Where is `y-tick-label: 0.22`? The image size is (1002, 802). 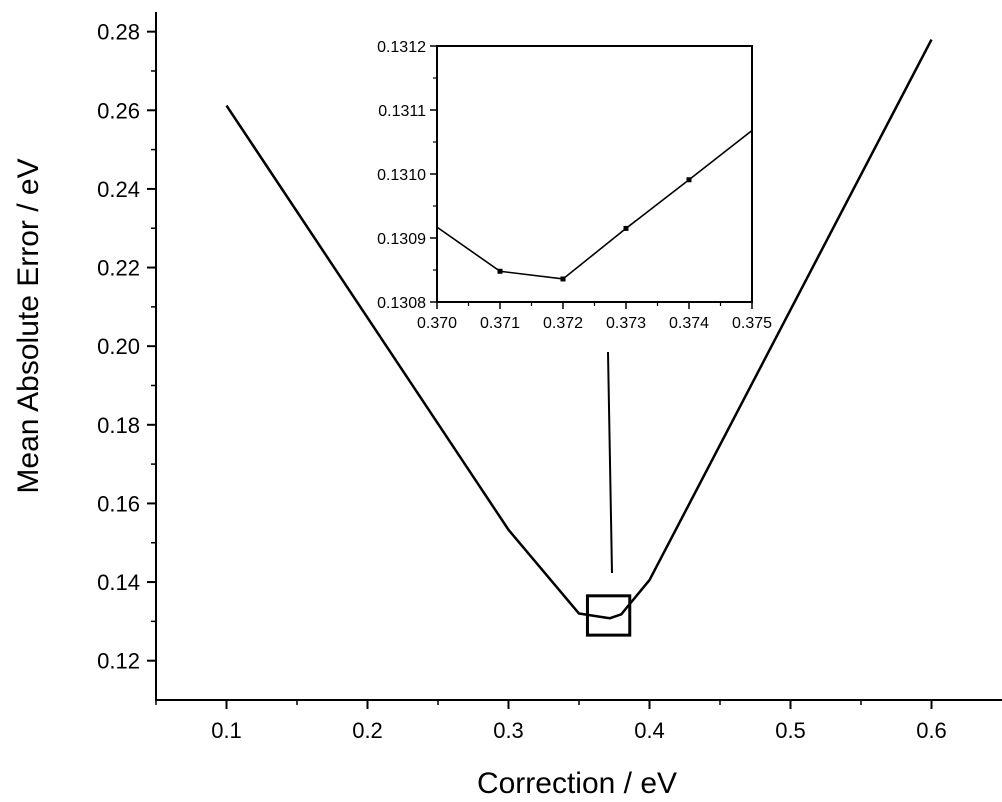
y-tick-label: 0.22 is located at coordinates (118, 268).